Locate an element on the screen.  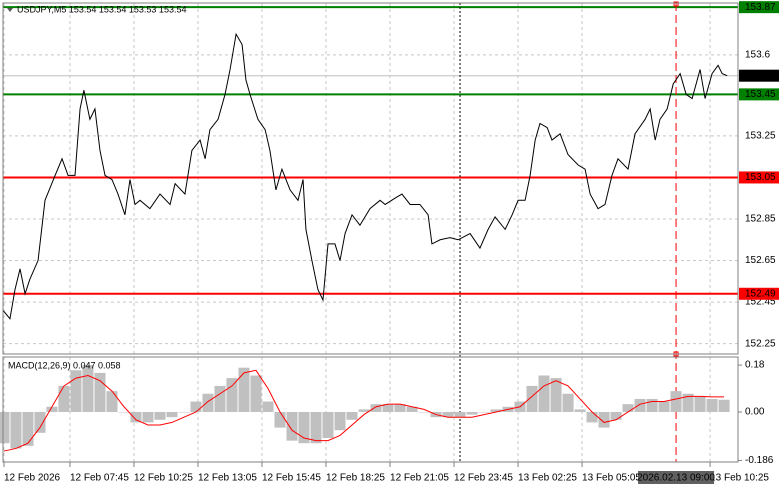
x-tick-label: 12 Feb 07:45 is located at coordinates (99, 478).